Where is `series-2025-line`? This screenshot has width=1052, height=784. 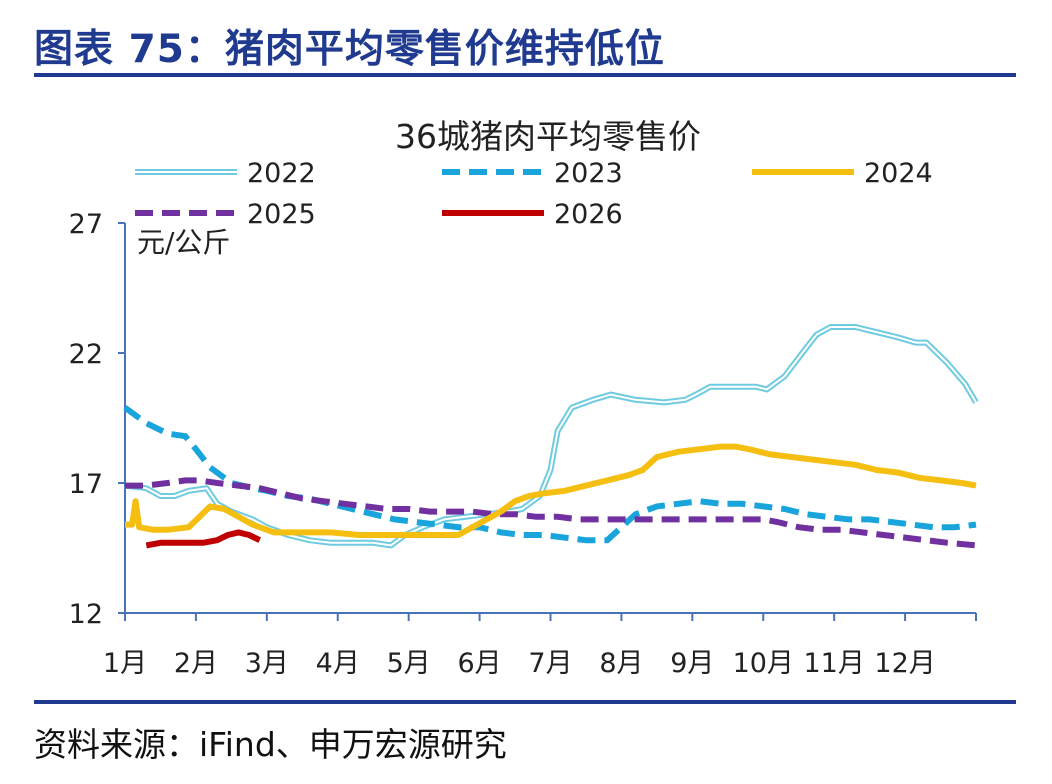 series-2025-line is located at coordinates (551, 513).